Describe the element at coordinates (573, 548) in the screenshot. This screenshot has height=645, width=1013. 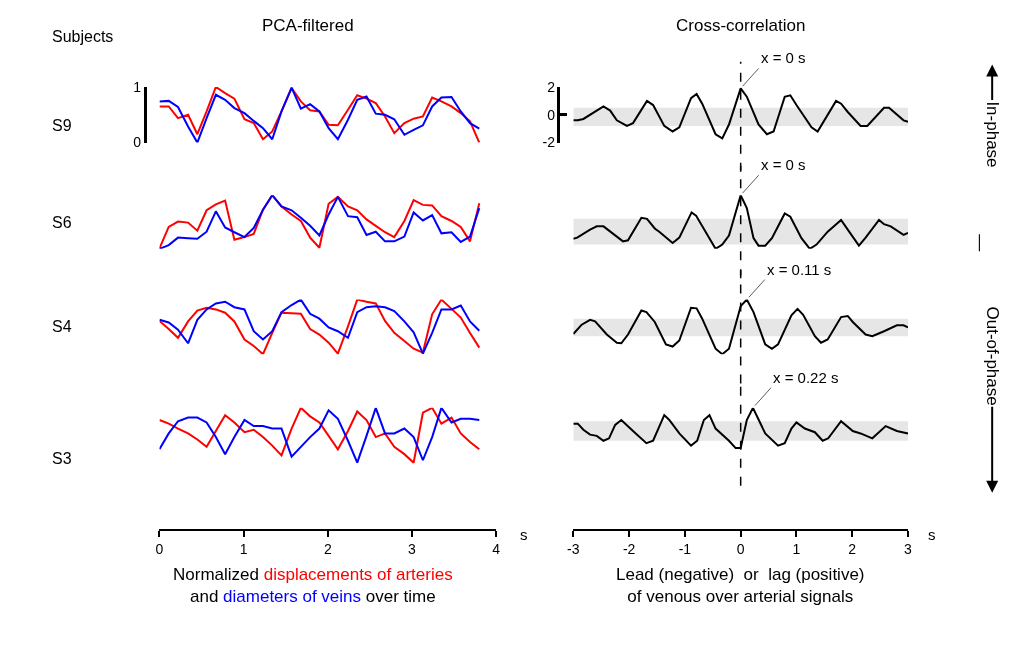
I see `x-tick-label: -3` at that location.